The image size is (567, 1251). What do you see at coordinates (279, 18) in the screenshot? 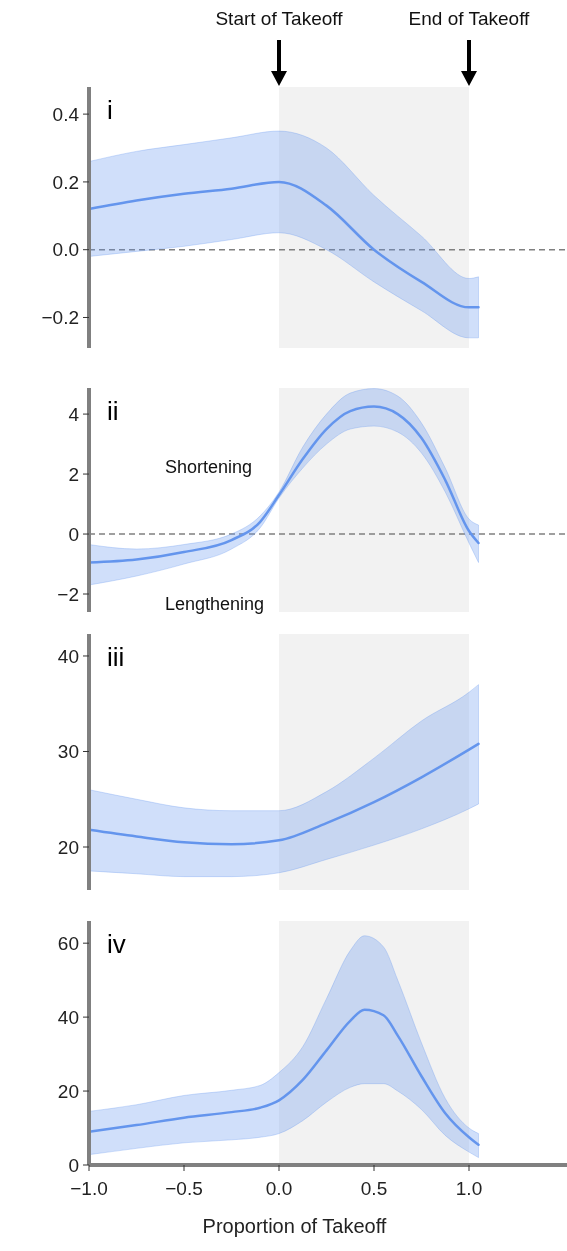
I see `text: Start of Takeoff` at bounding box center [279, 18].